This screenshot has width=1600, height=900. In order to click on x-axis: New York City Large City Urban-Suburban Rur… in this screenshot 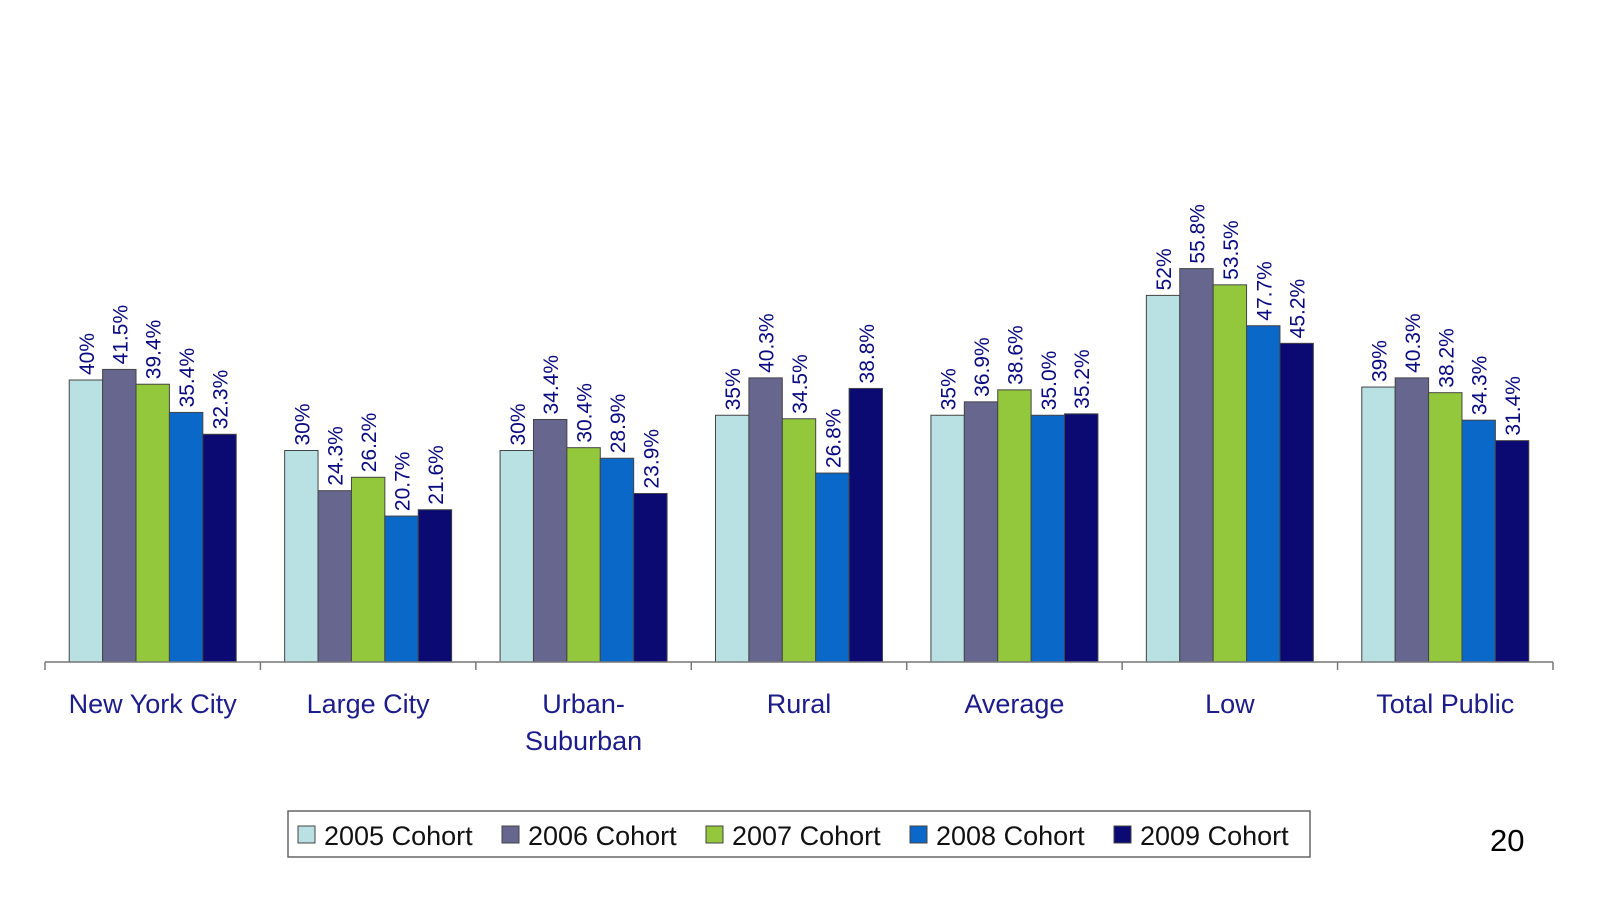, I will do `click(799, 708)`.